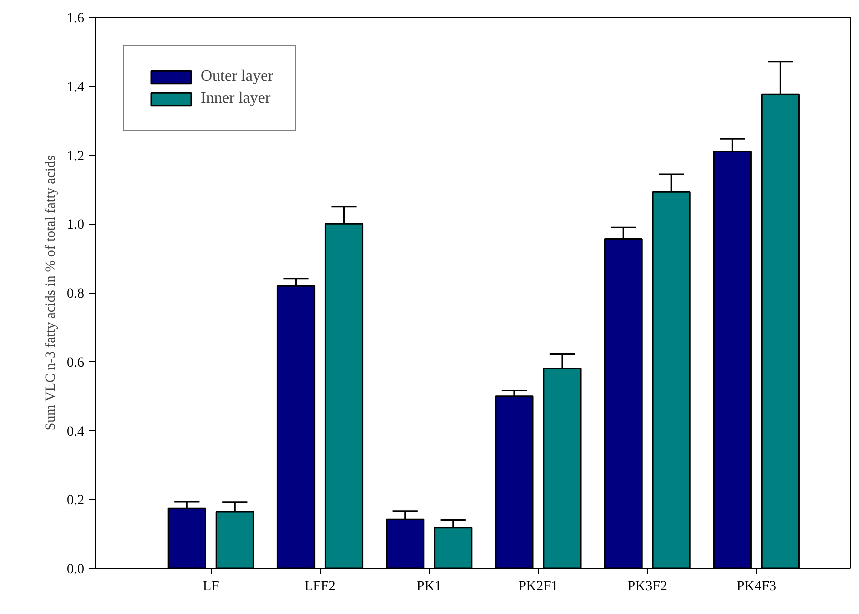  Describe the element at coordinates (75, 156) in the screenshot. I see `y-tick-label: 1.2` at that location.